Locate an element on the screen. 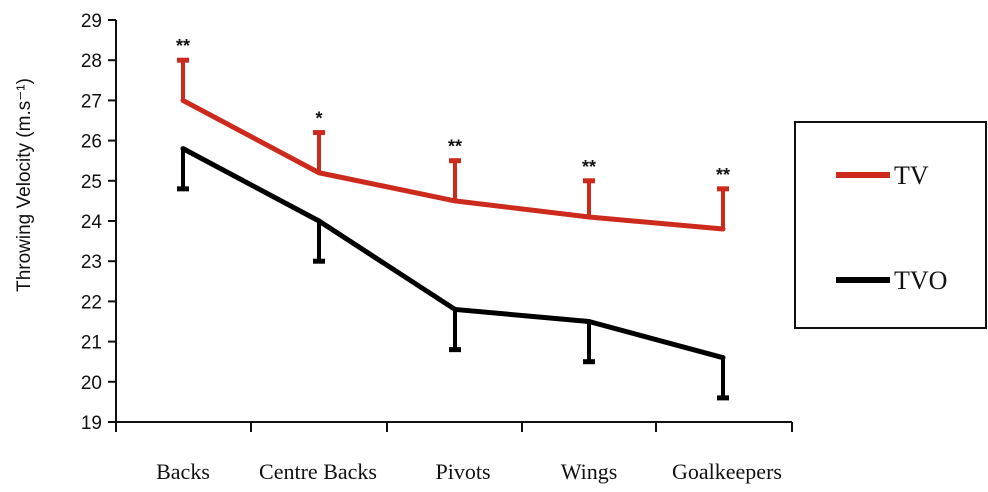  y-axis-label: Throwing Velocity (m.s⁻¹) is located at coordinates (24, 185).